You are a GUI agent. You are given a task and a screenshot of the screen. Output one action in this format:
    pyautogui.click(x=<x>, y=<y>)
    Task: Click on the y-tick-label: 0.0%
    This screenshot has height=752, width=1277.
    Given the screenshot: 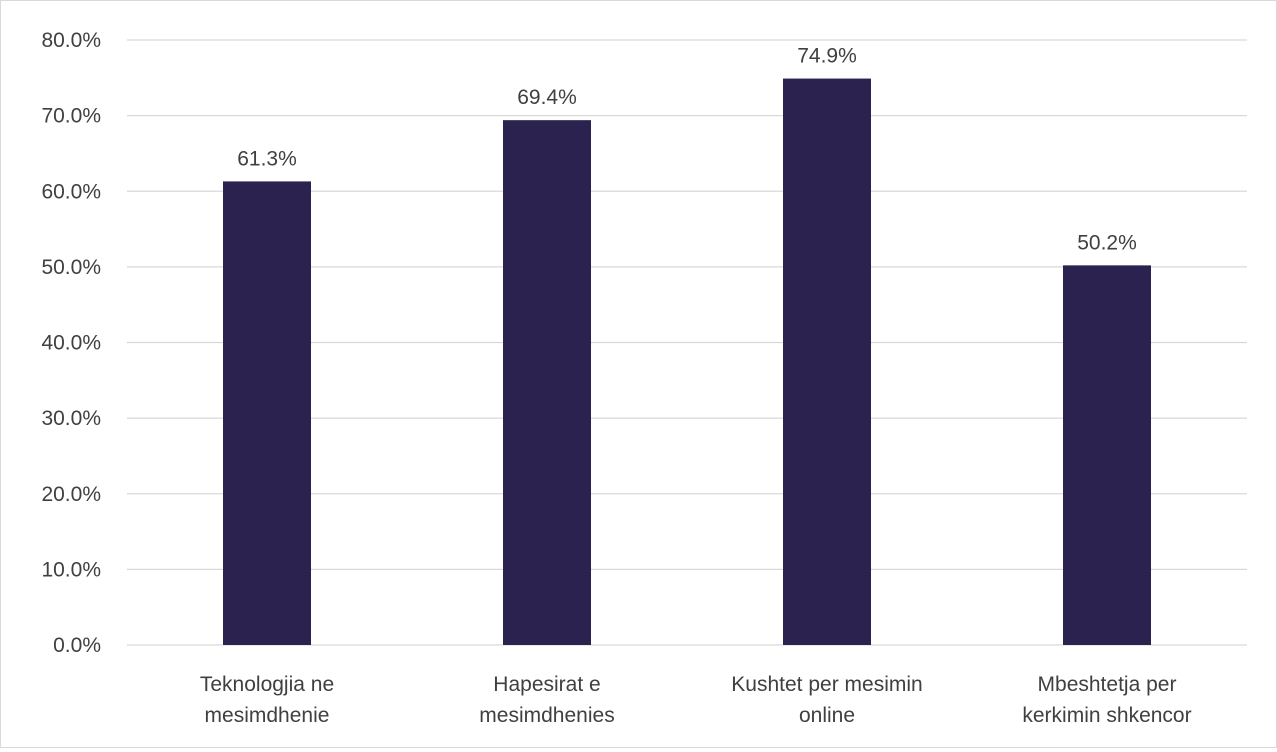 What is the action you would take?
    pyautogui.click(x=77, y=645)
    